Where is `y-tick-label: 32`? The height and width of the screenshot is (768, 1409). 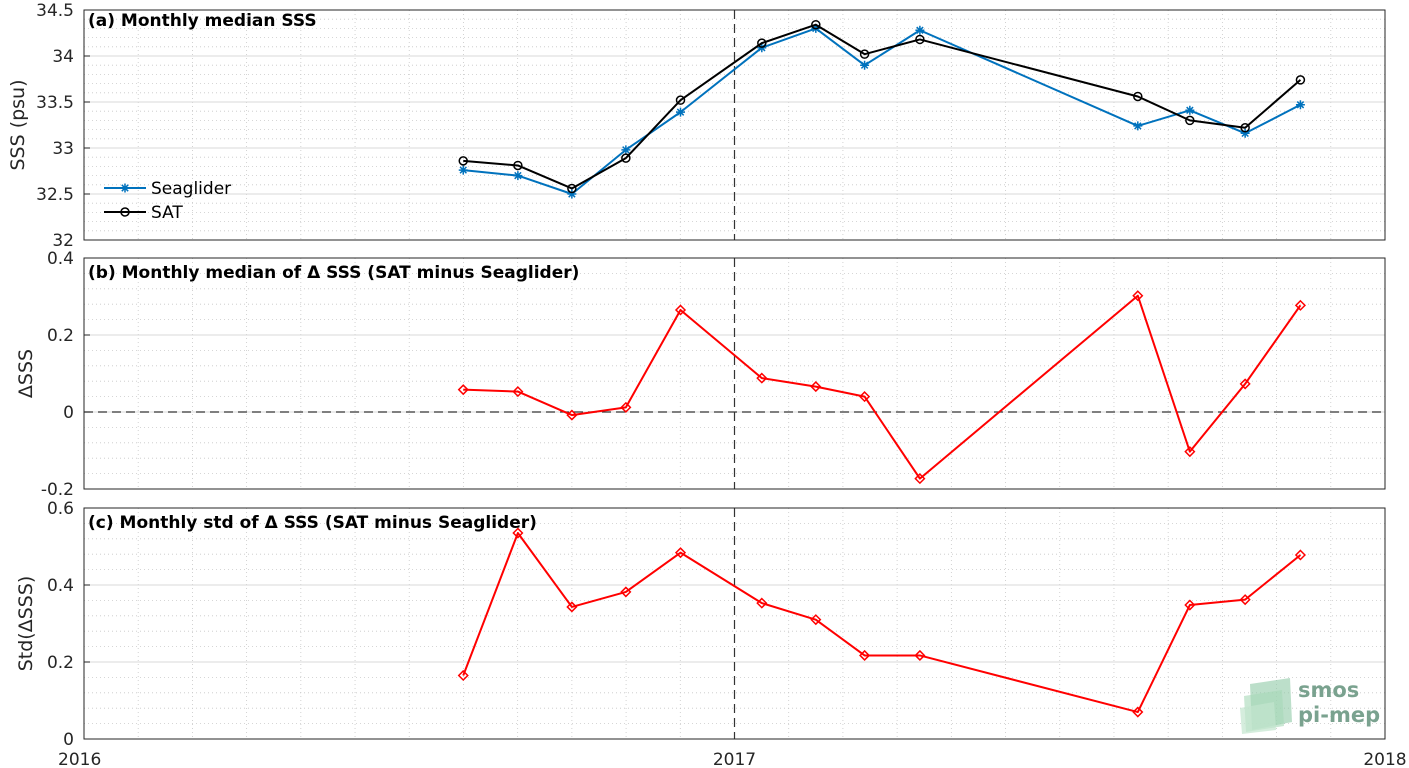 y-tick-label: 32 is located at coordinates (63, 241).